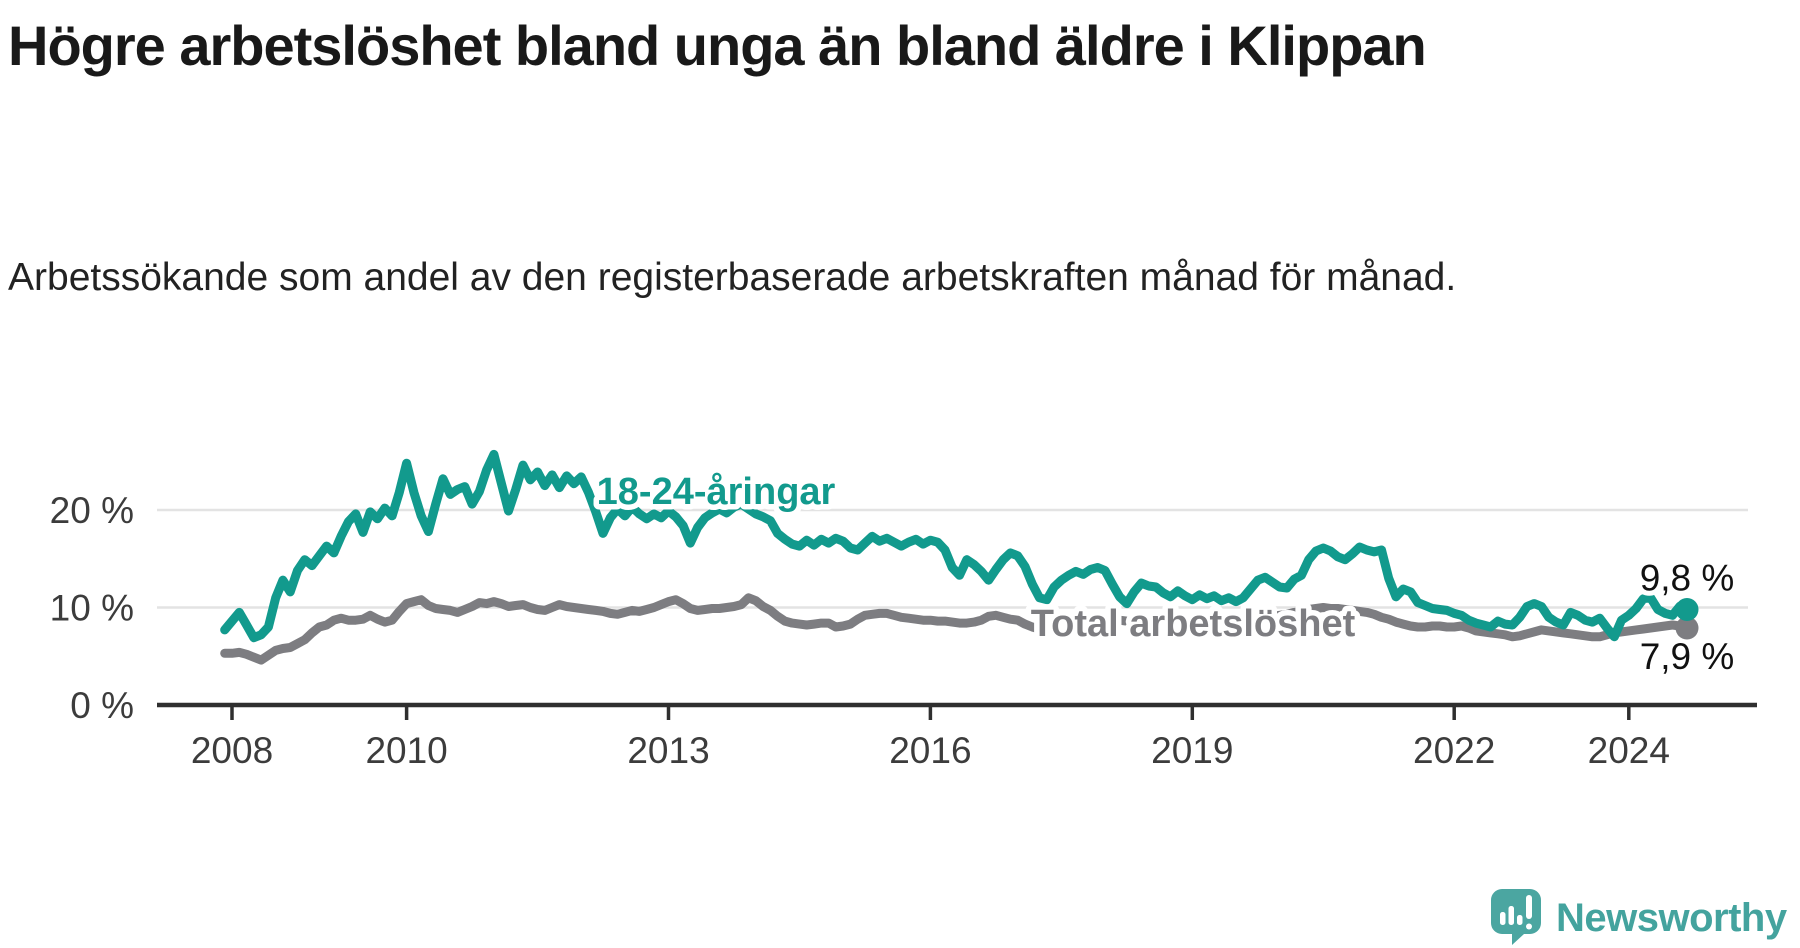 This screenshot has height=948, width=1800. I want to click on end-value-label-youth: 9,8 %, so click(1687, 577).